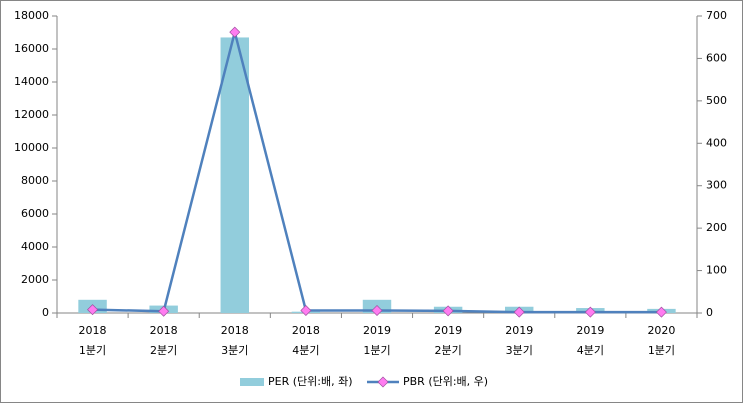 The width and height of the screenshot is (743, 403). Describe the element at coordinates (445, 381) in the screenshot. I see `legend-label: PBR (단위:배, 우)` at that location.